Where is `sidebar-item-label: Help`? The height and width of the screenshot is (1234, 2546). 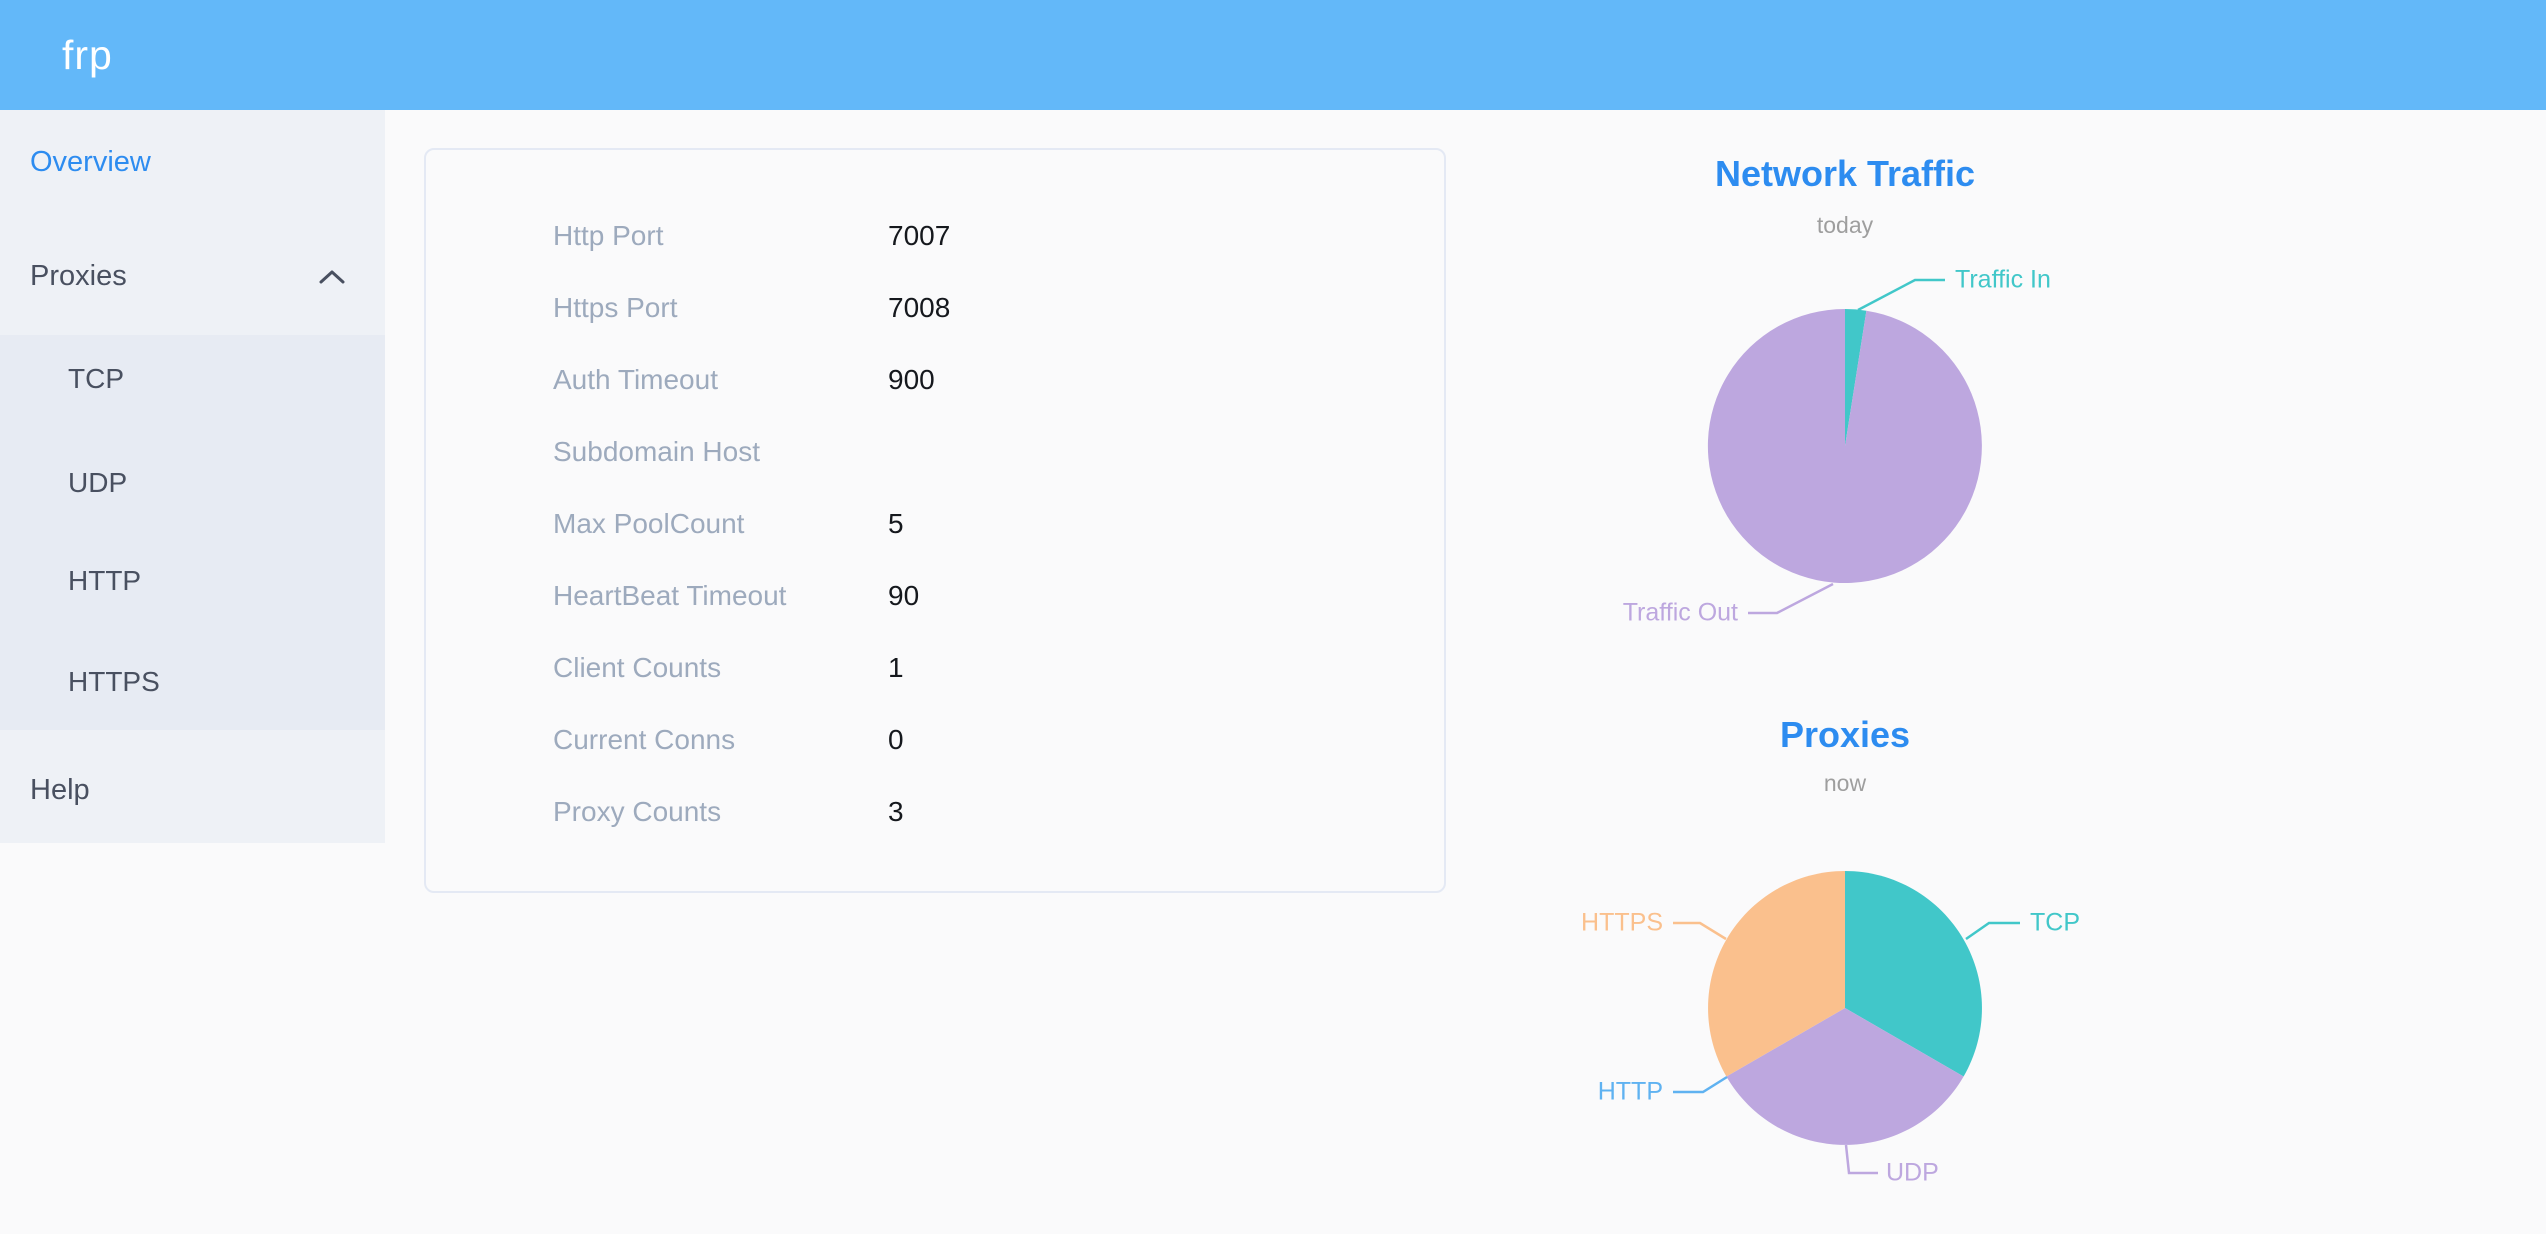 sidebar-item-label: Help is located at coordinates (60, 789).